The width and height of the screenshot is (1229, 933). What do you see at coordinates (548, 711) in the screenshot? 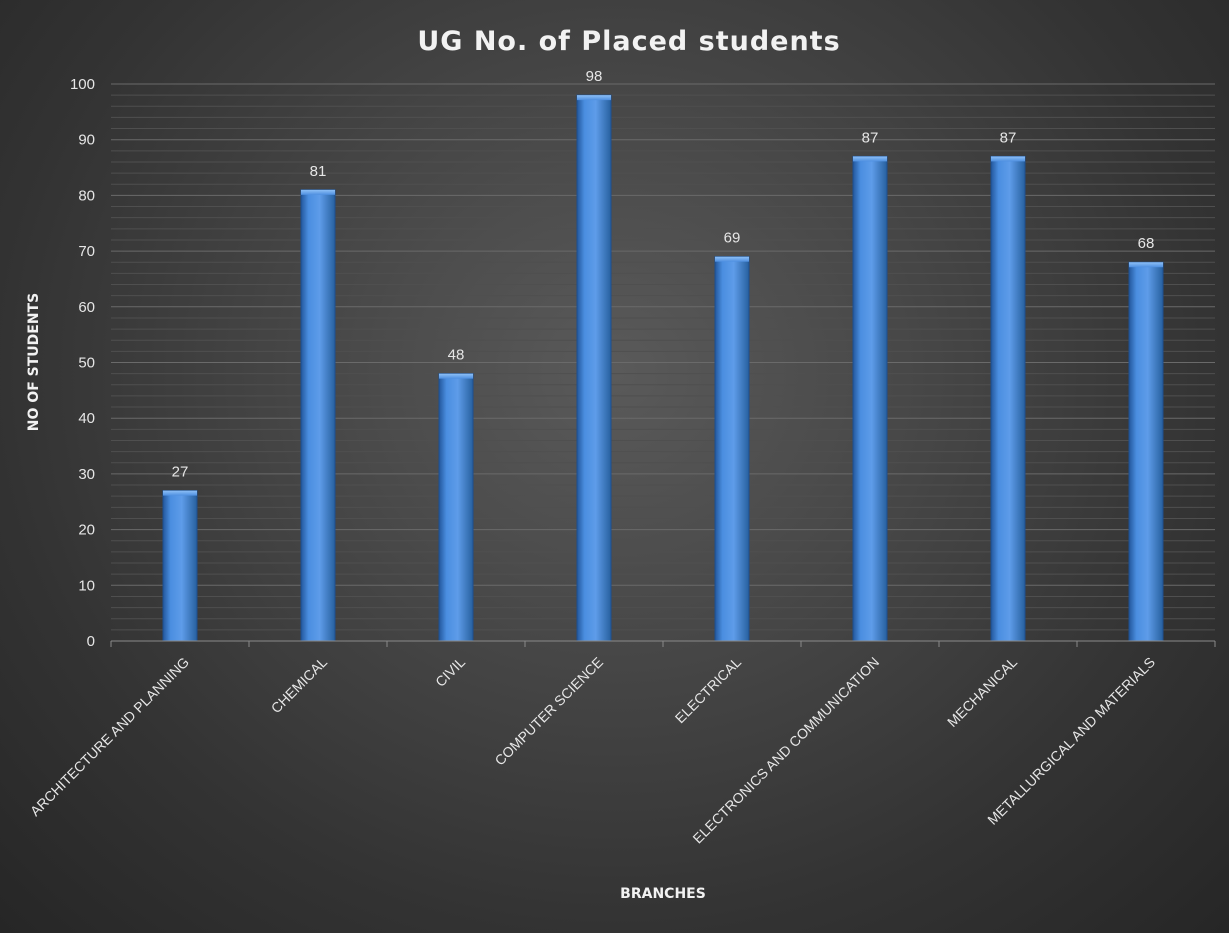
I see `x-tick-label: COMPUTER SCIENCE` at bounding box center [548, 711].